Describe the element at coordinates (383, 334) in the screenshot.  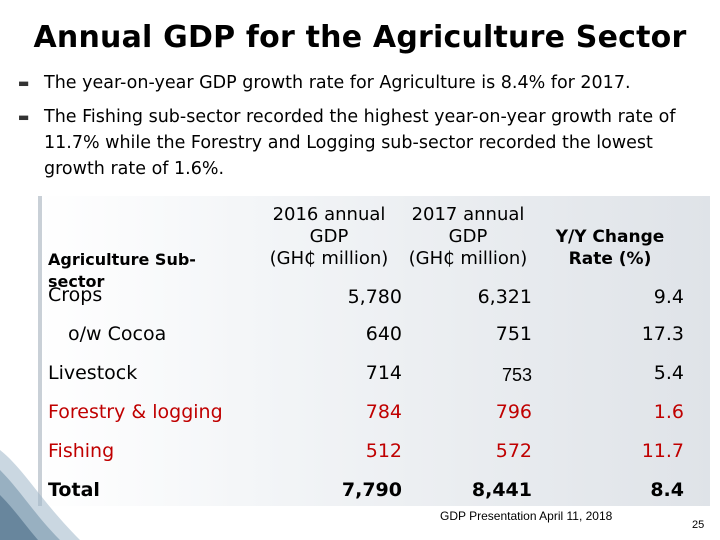
I see `cell-cocoa-2016: 640` at that location.